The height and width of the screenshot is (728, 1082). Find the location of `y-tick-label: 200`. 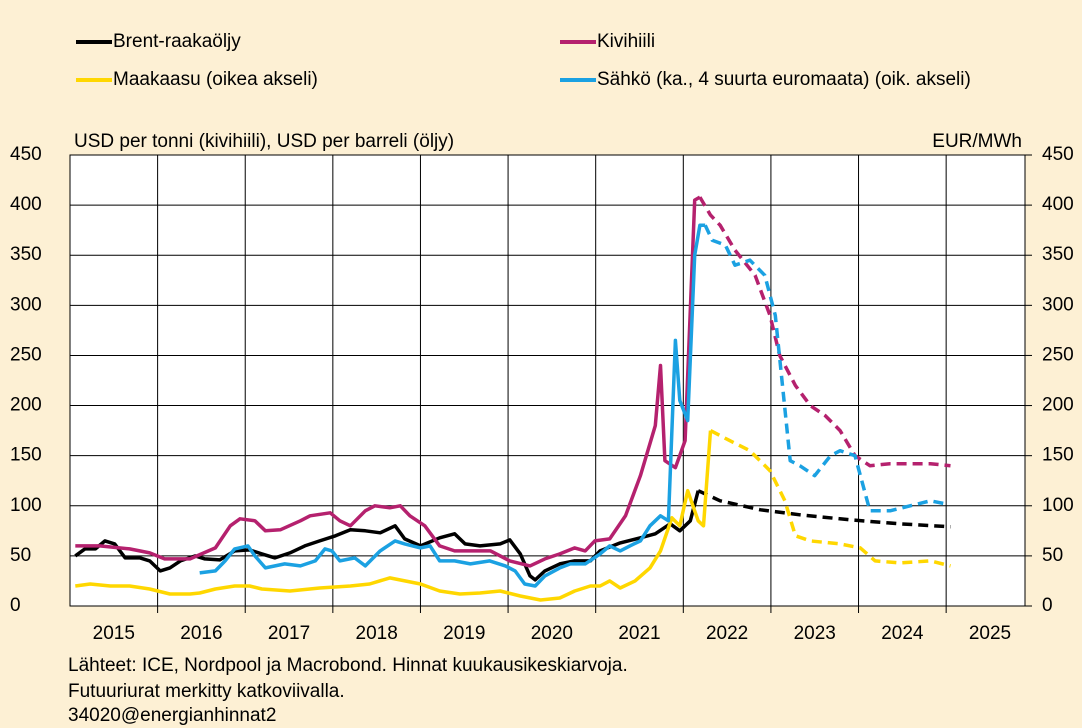

y-tick-label: 200 is located at coordinates (26, 405).